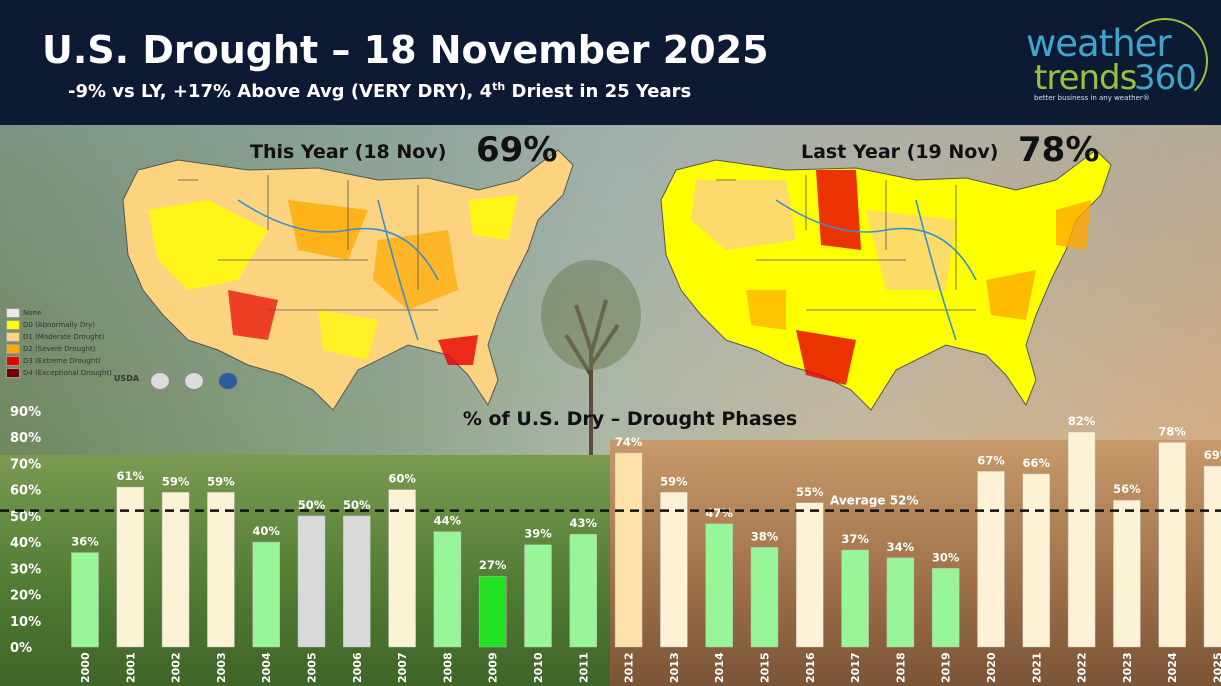 This screenshot has width=1221, height=686. Describe the element at coordinates (1099, 43) in the screenshot. I see `logo-word-weather: weather` at that location.